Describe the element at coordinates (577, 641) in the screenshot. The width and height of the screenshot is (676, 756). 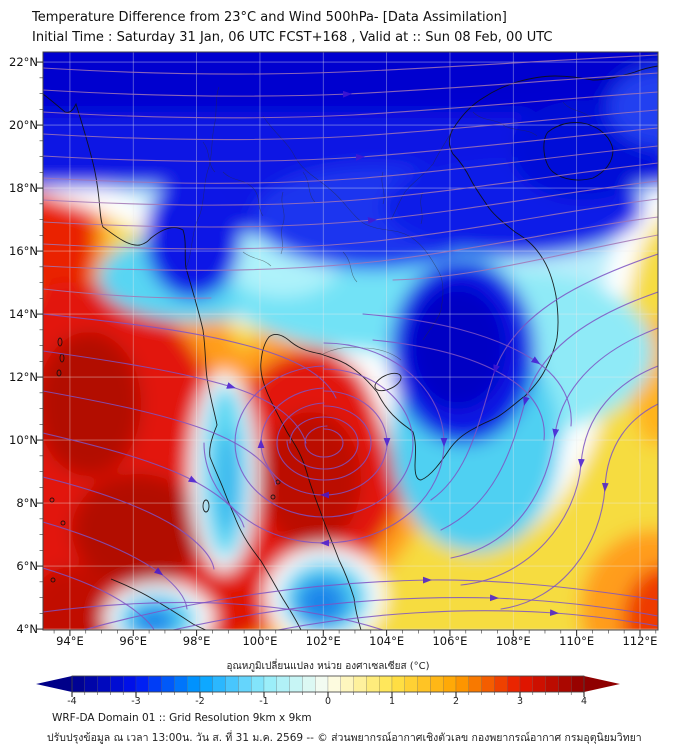
I see `lon-tick-label: 110°E` at that location.